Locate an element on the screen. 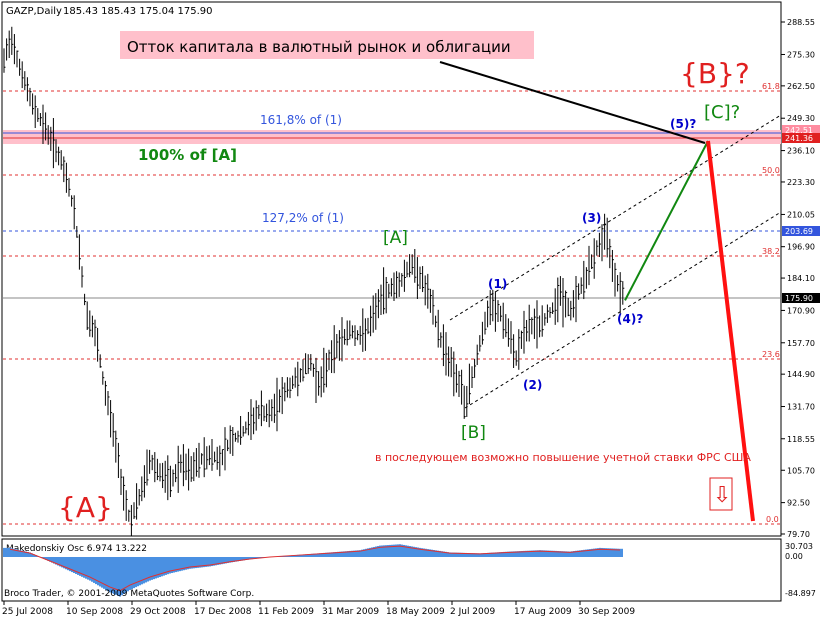 The width and height of the screenshot is (820, 619). down-arrow-box is located at coordinates (721, 494).